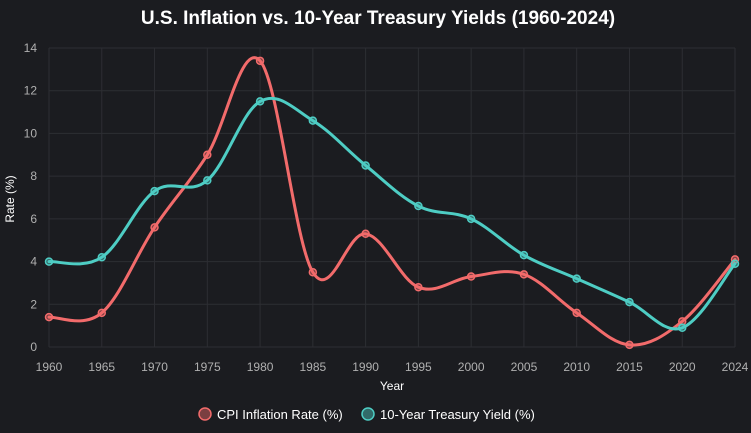  What do you see at coordinates (280, 414) in the screenshot?
I see `legend-label: CPI Inflation Rate (%)` at bounding box center [280, 414].